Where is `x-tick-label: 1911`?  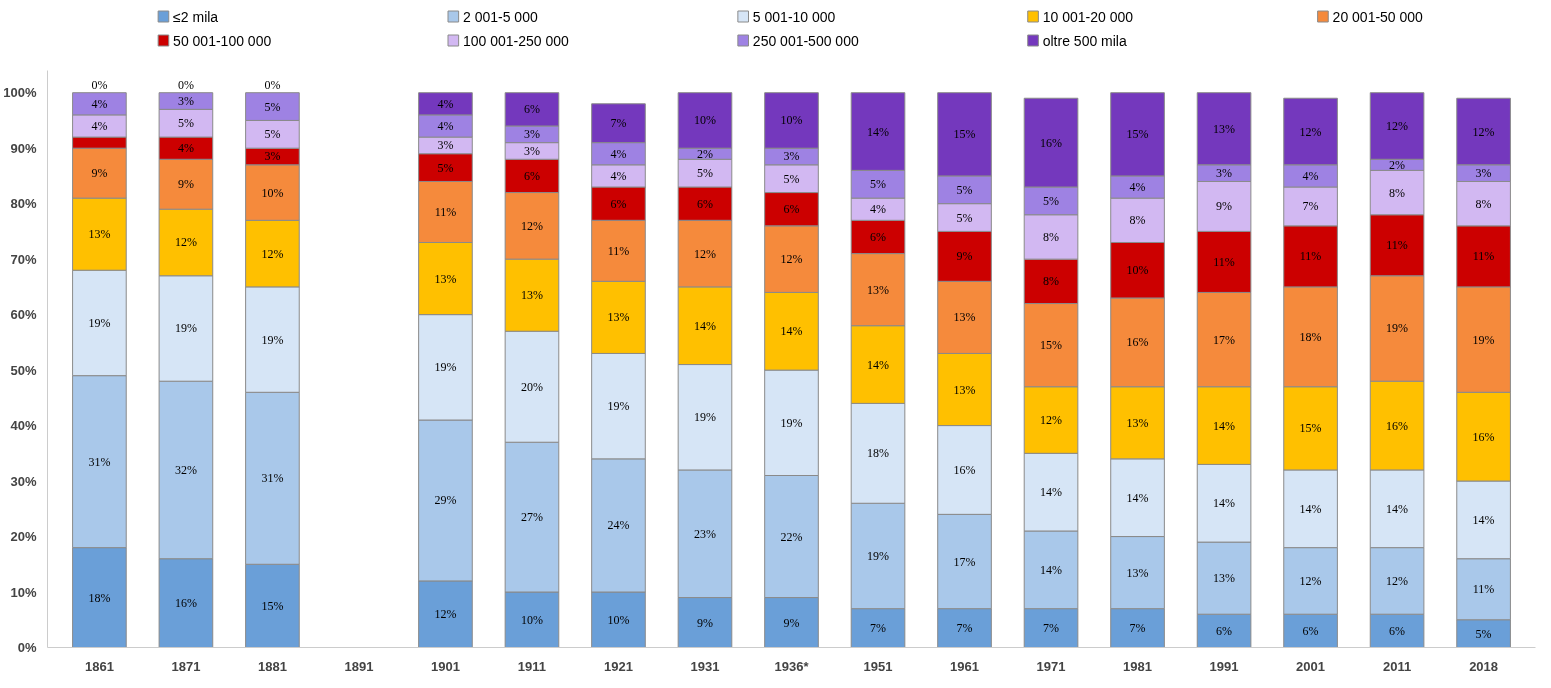 x-tick-label: 1911 is located at coordinates (532, 666).